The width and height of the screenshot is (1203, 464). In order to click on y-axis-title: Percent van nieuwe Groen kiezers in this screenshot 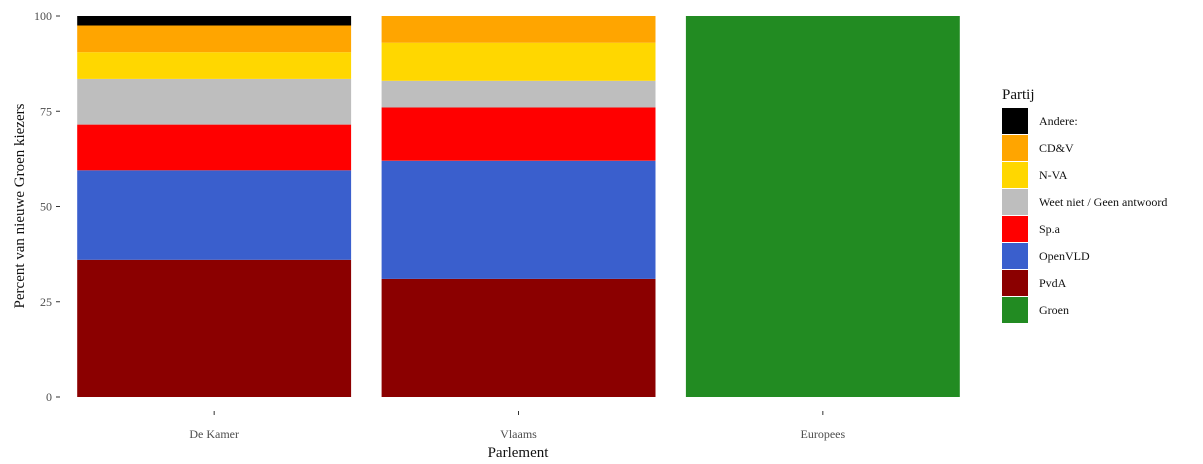, I will do `click(20, 205)`.